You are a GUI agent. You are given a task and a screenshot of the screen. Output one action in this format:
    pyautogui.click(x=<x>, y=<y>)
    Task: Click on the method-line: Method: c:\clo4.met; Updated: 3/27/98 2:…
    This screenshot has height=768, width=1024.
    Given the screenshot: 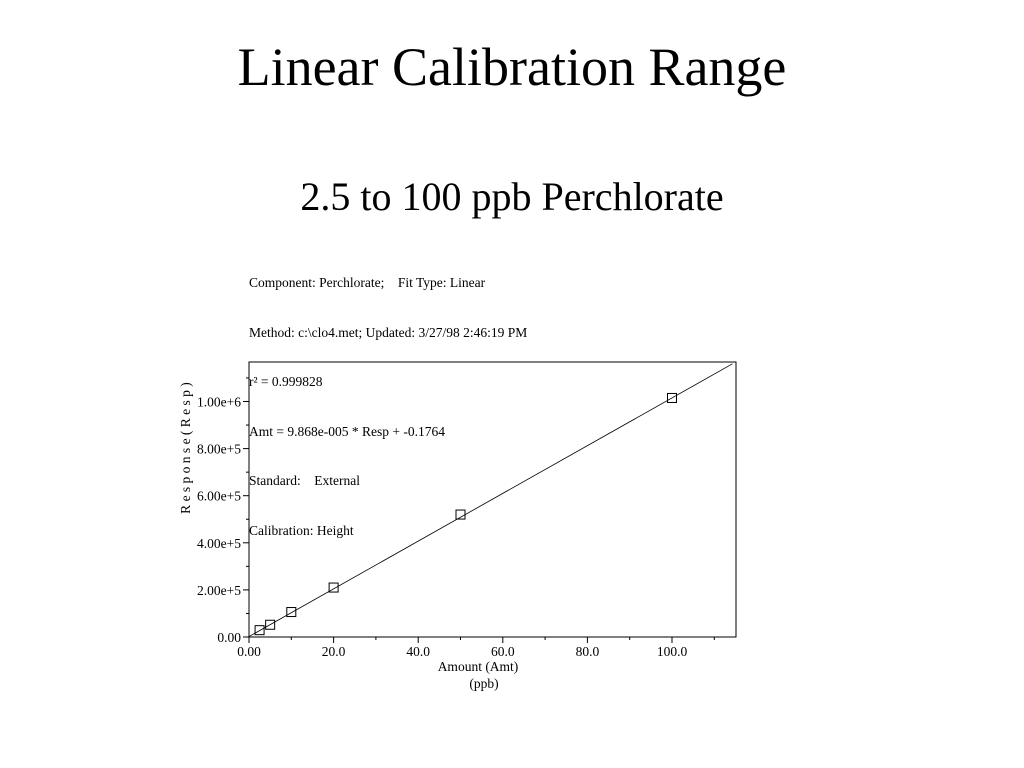 What is the action you would take?
    pyautogui.click(x=388, y=332)
    